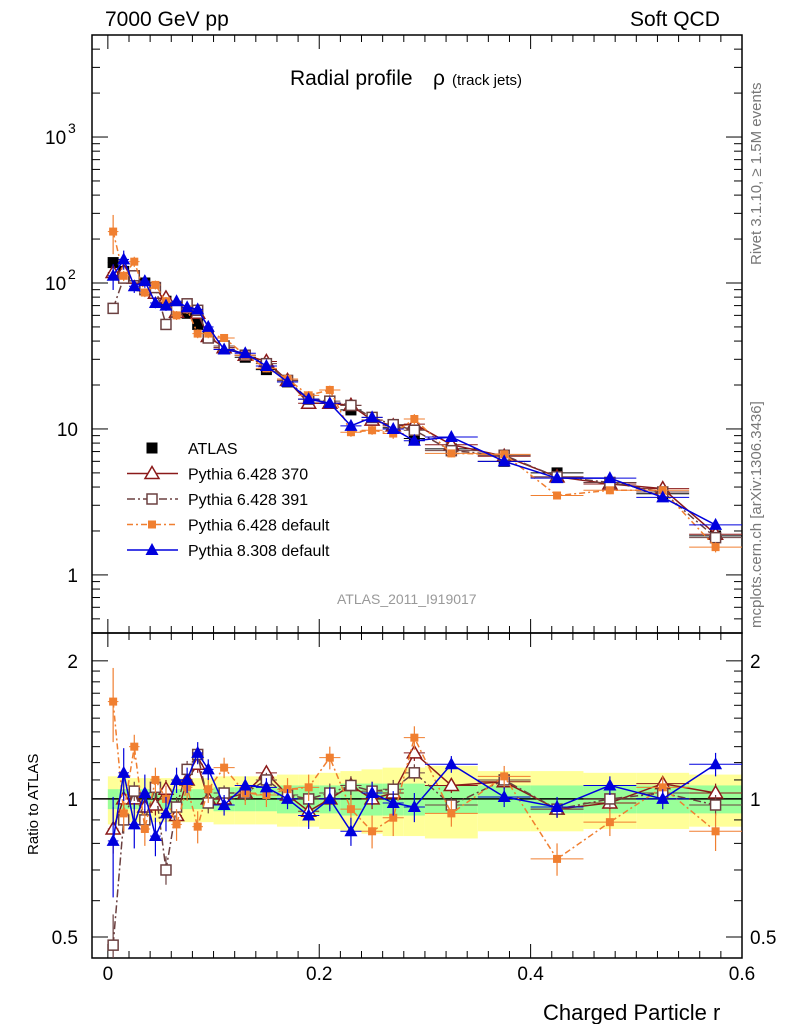 This screenshot has width=786, height=1024. What do you see at coordinates (213, 449) in the screenshot?
I see `legend-label-0: ATLAS` at bounding box center [213, 449].